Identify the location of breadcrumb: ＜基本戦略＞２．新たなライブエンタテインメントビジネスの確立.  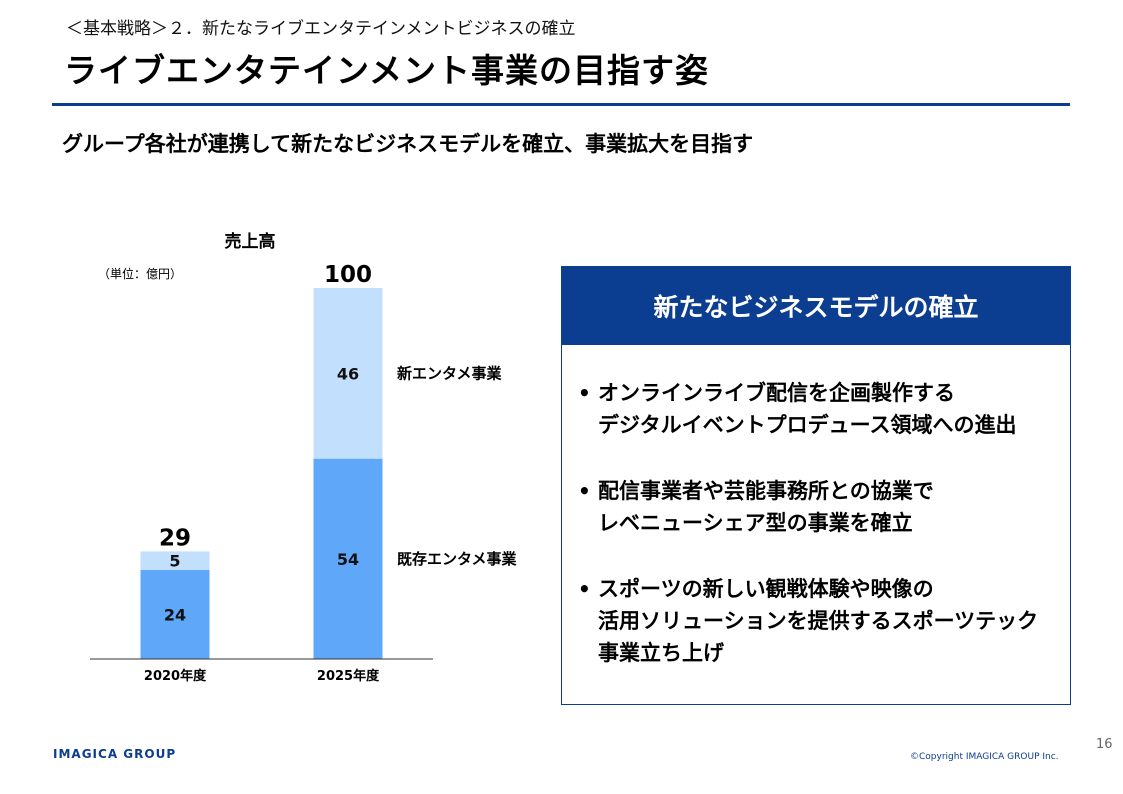
(321, 29).